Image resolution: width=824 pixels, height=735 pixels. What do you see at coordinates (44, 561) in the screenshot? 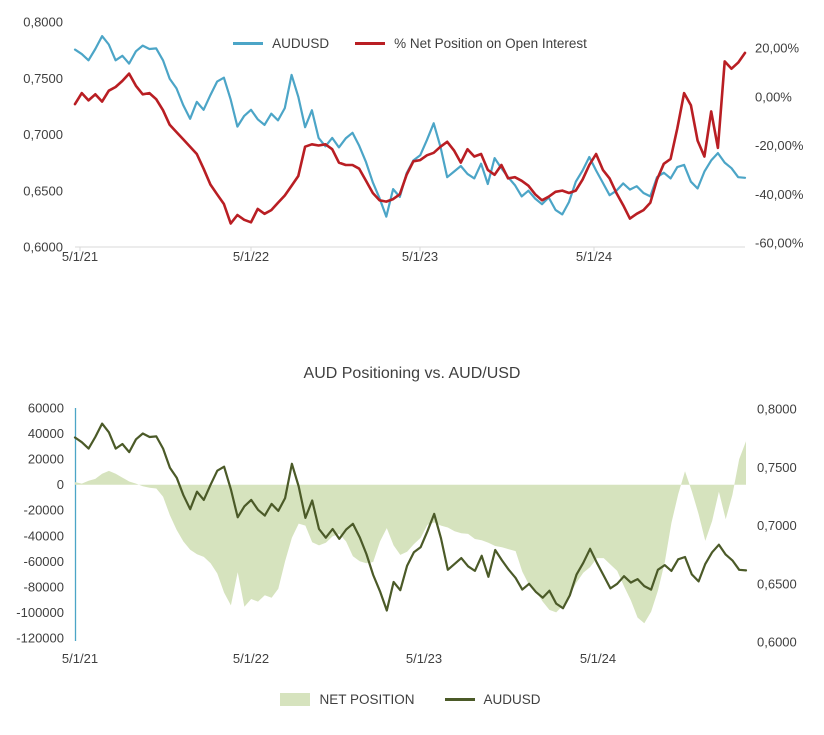
I see `left-axis-tick-label: -60000` at bounding box center [44, 561].